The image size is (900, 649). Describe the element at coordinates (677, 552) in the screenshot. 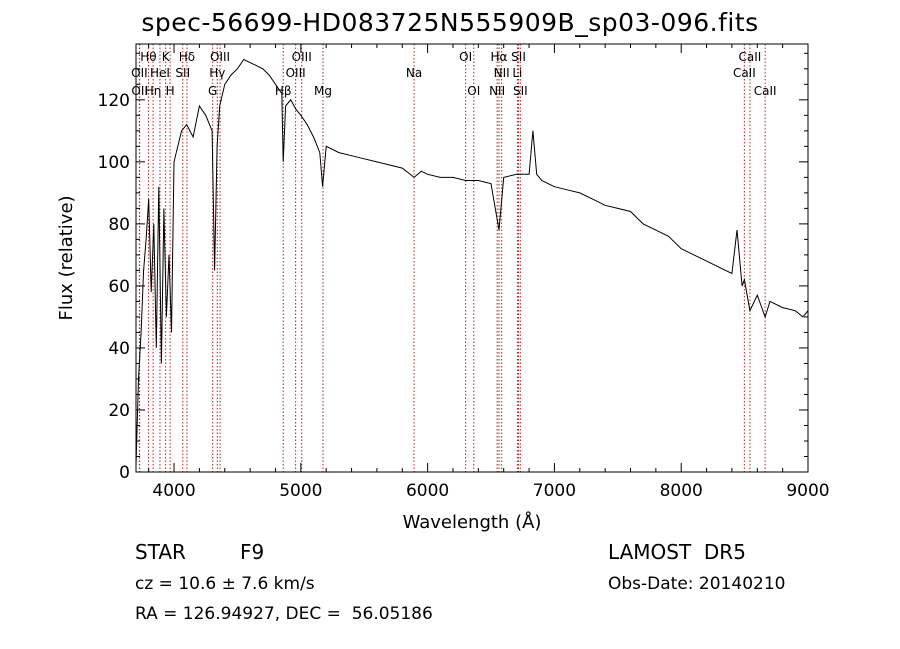

I see `survey-name: LAMOST DR5` at that location.